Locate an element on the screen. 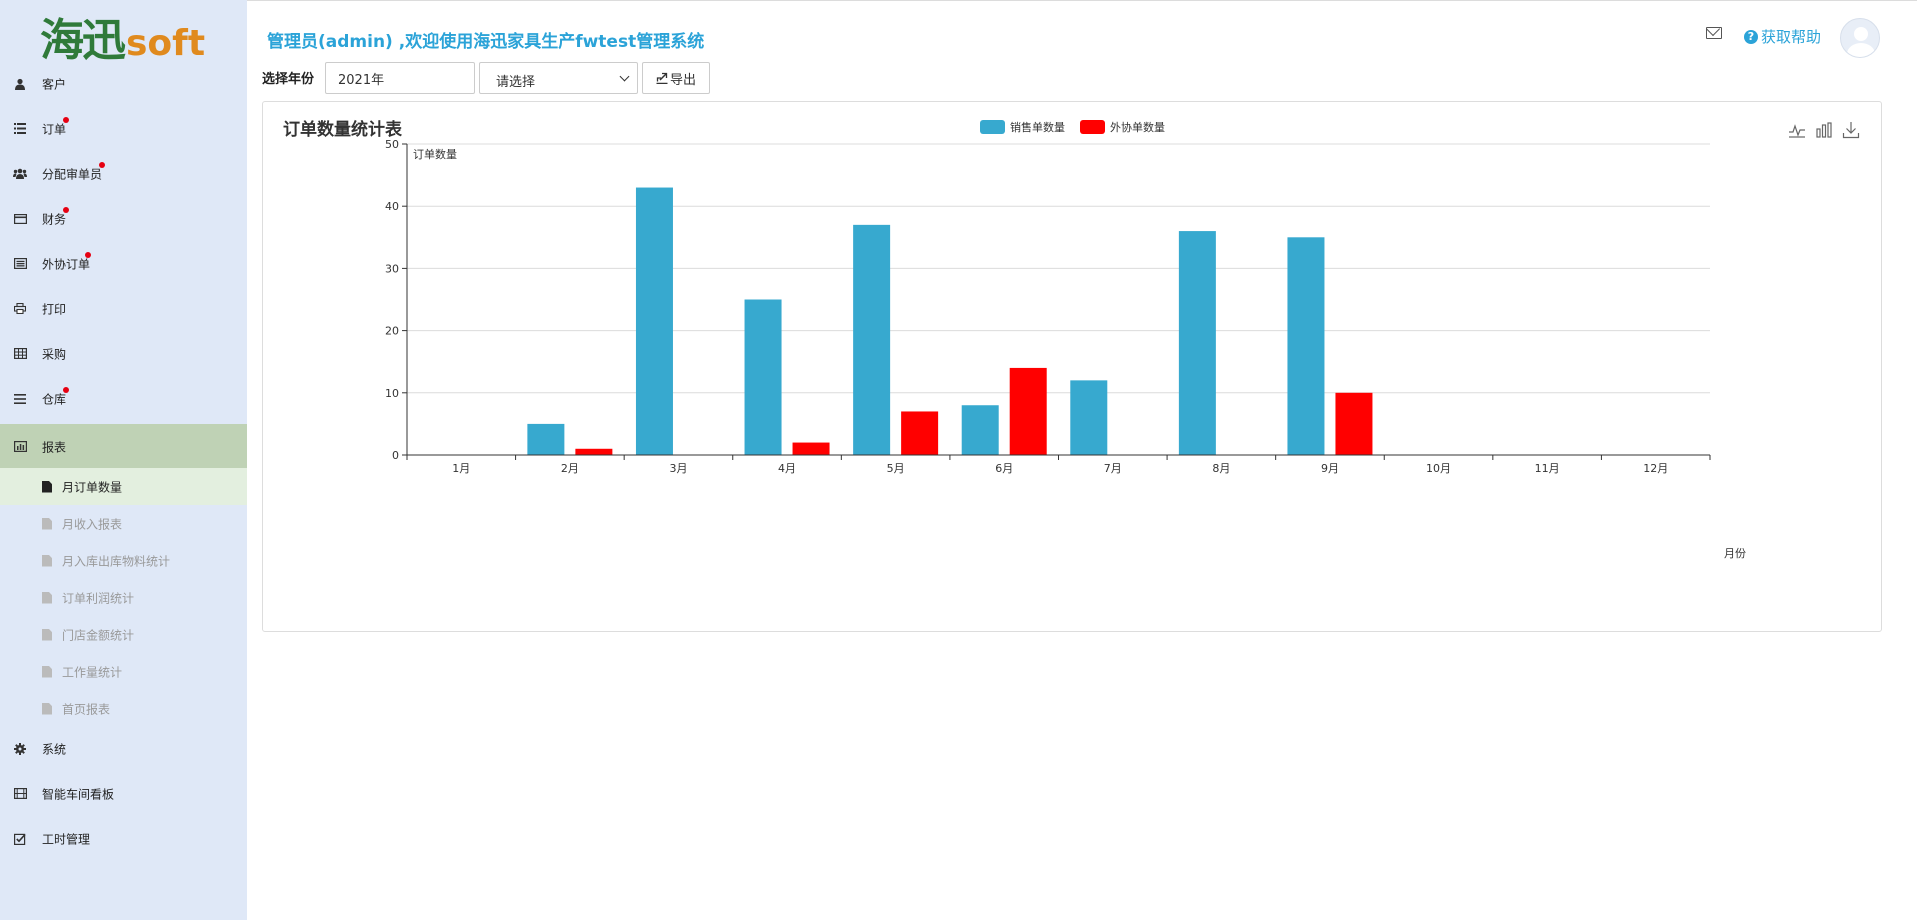  sidebar-item-purchase: 采购 is located at coordinates (123, 353).